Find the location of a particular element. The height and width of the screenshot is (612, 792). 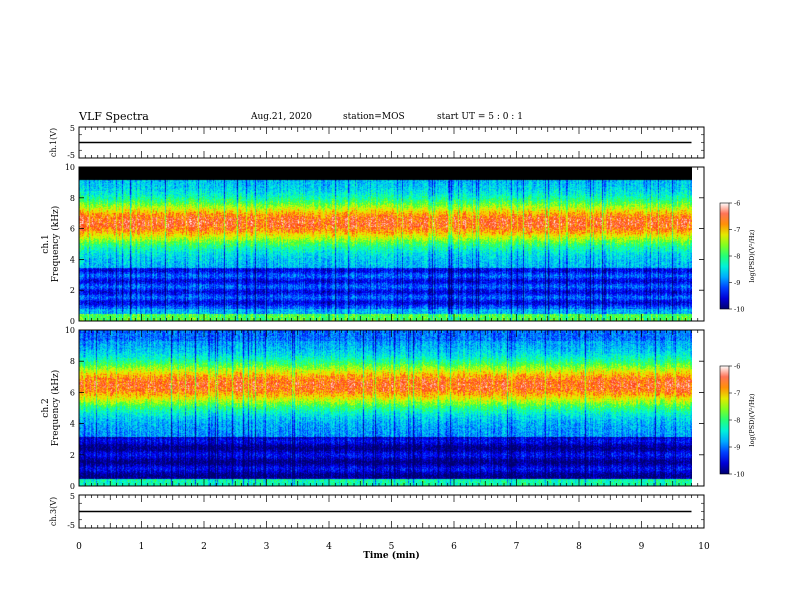

ch3-voltage-ytick-label: 5 is located at coordinates (72, 496).